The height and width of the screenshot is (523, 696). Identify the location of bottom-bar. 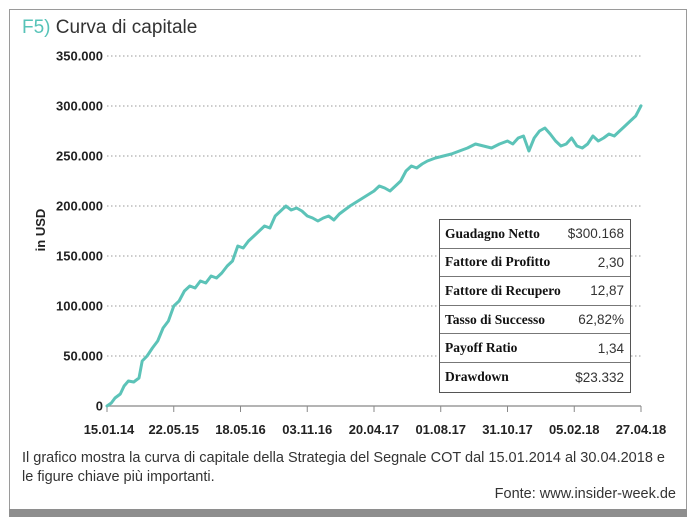
(348, 513).